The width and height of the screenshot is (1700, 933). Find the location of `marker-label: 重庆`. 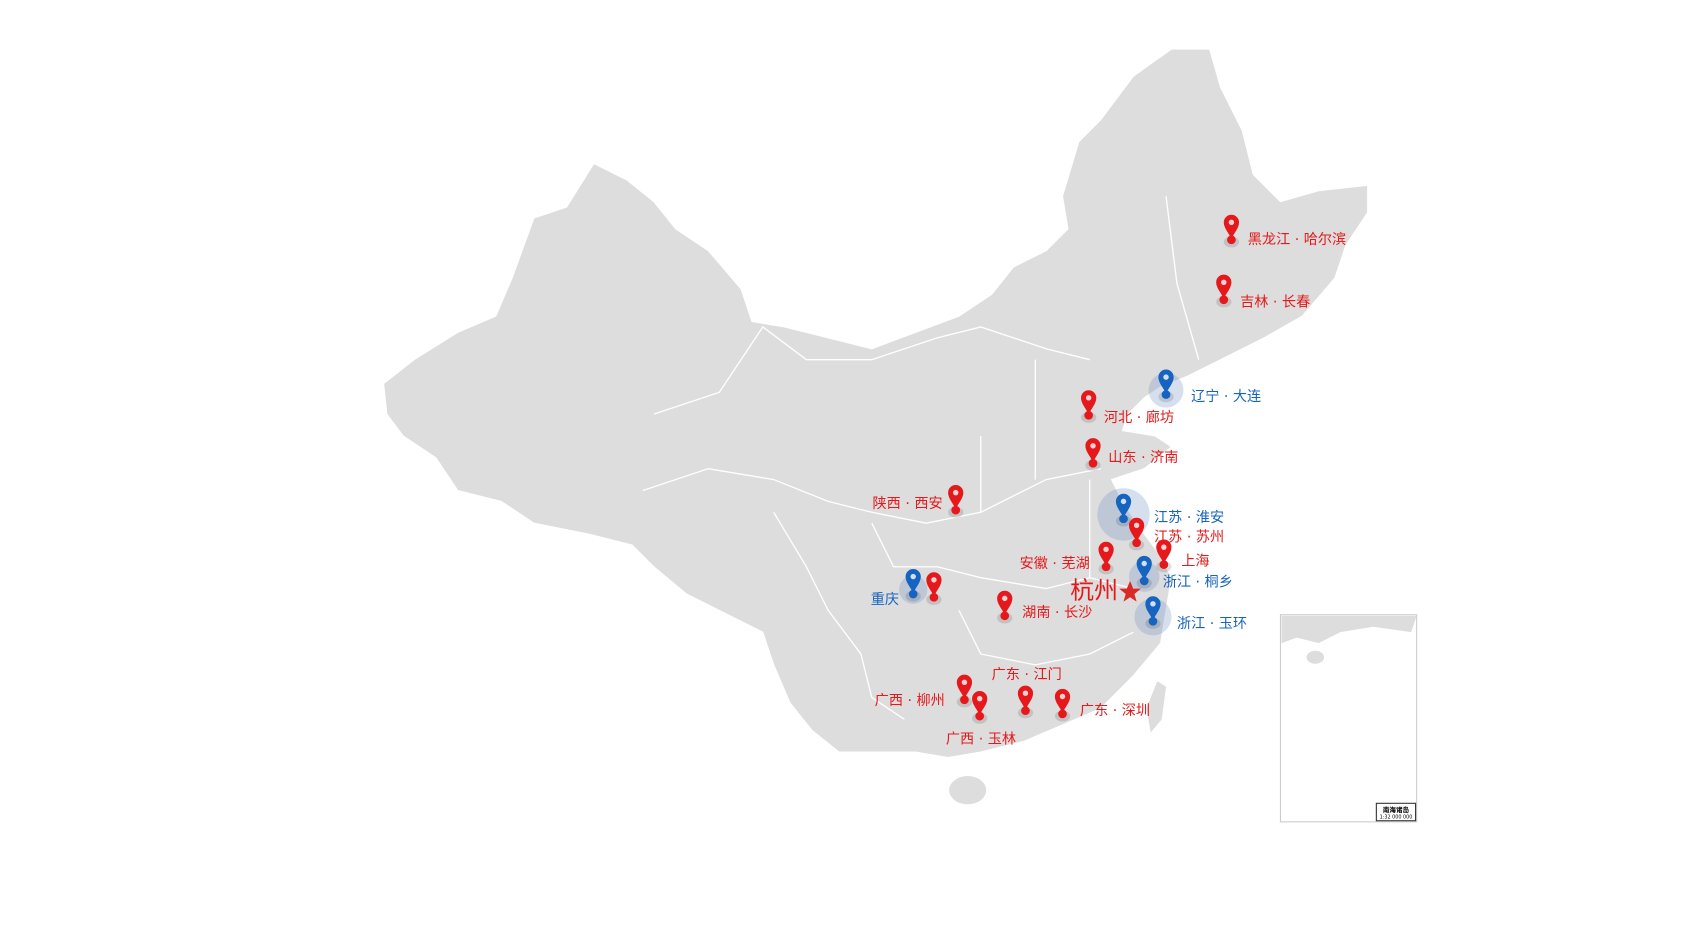

marker-label: 重庆 is located at coordinates (885, 600).